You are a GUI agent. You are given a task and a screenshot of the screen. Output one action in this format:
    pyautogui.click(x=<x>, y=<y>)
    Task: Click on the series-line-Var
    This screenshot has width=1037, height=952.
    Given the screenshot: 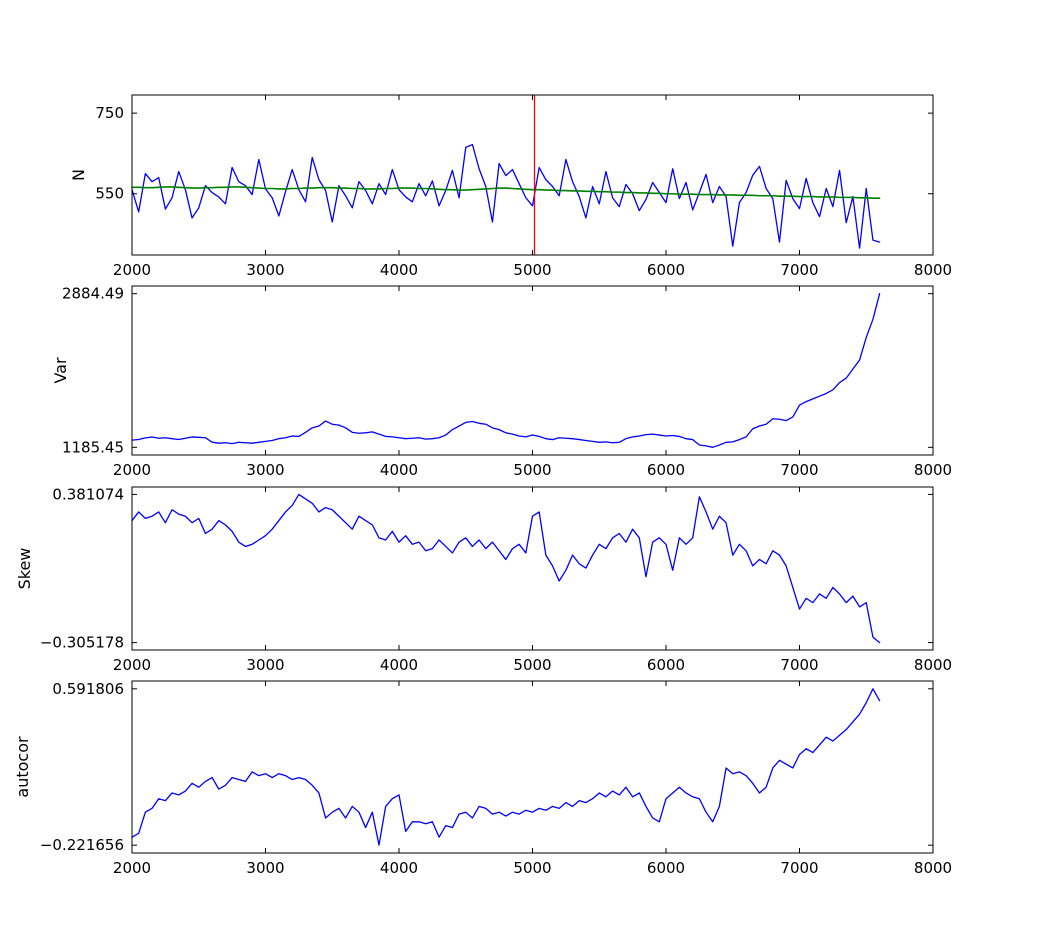 What is the action you would take?
    pyautogui.click(x=506, y=370)
    